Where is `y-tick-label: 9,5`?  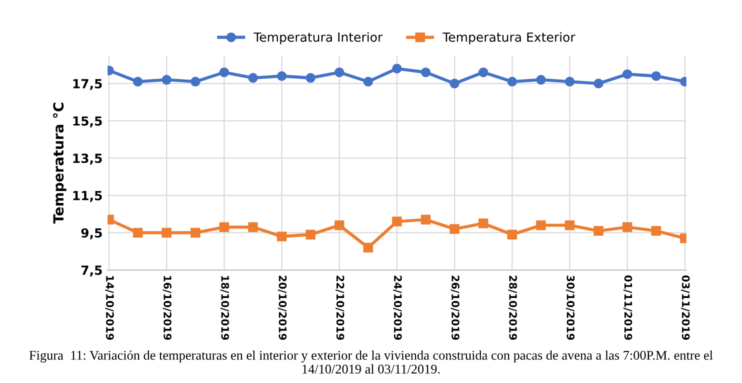 y-tick-label: 9,5 is located at coordinates (91, 234).